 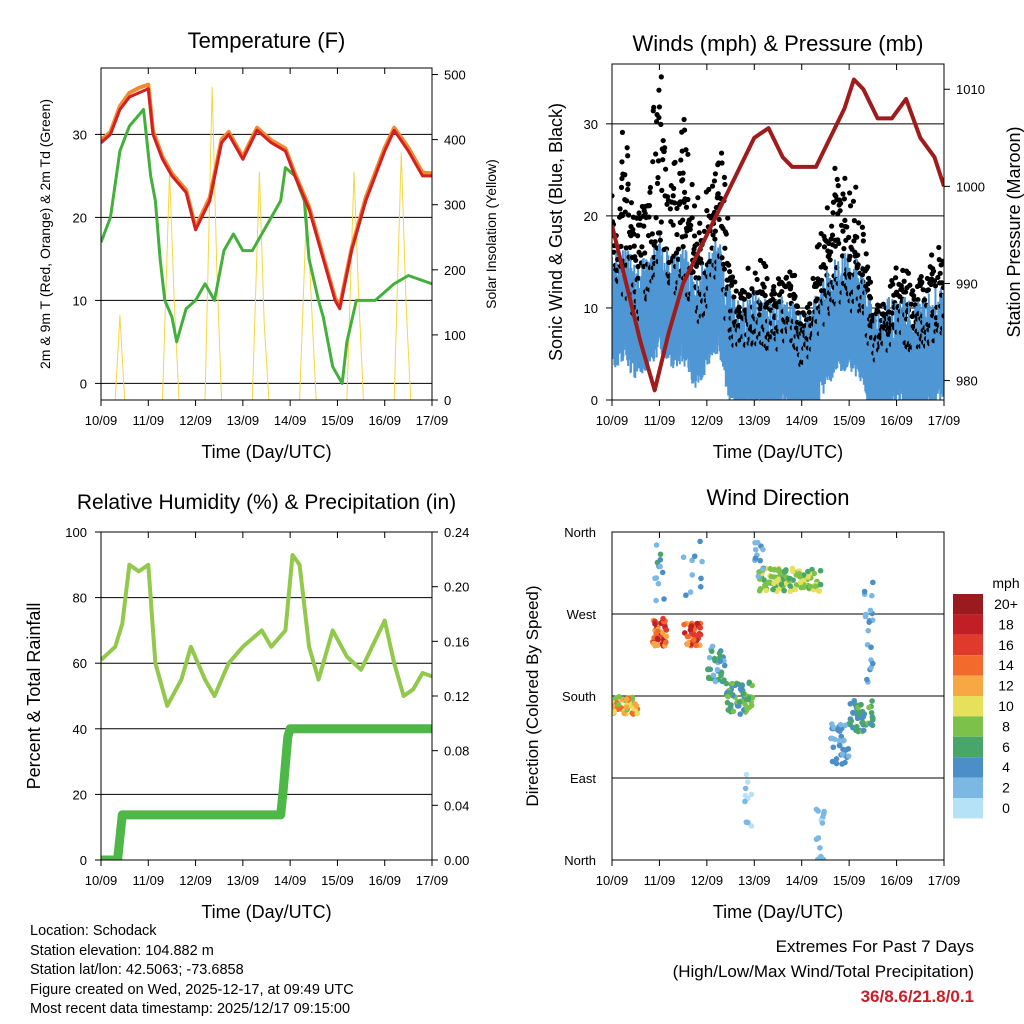 I want to click on y-right-tick-label: 0.20, so click(x=456, y=587).